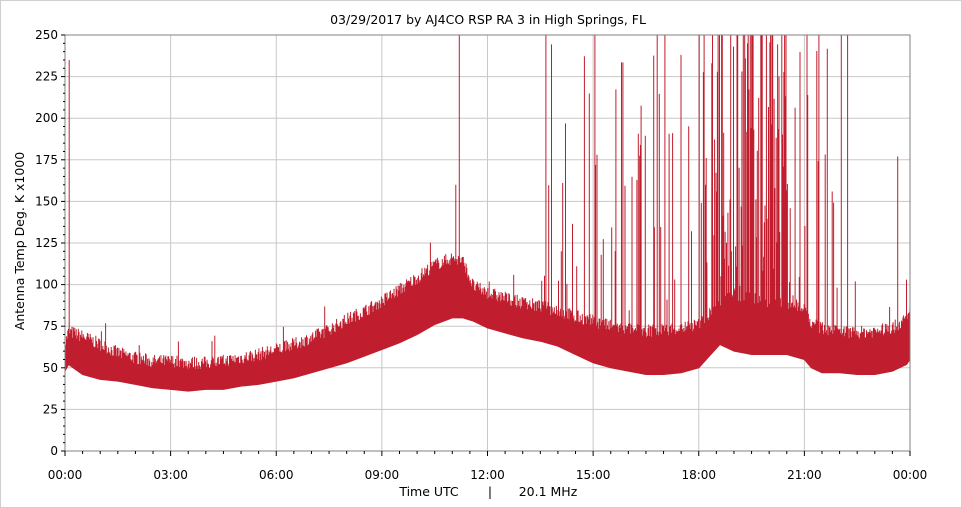  I want to click on x-tick-label: 09:00, so click(382, 475).